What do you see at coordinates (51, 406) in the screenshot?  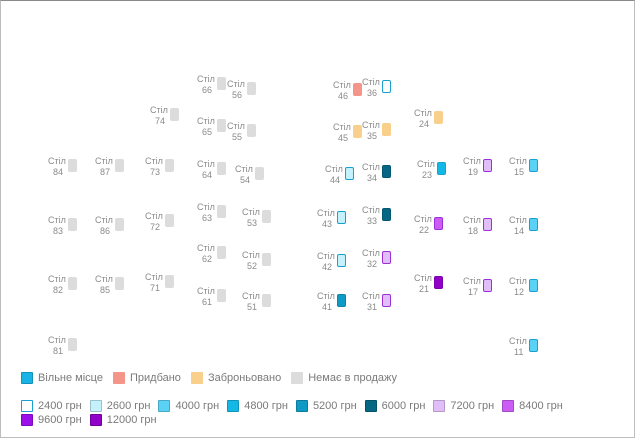 I see `price-legend-item-p2400: 2400 грн` at bounding box center [51, 406].